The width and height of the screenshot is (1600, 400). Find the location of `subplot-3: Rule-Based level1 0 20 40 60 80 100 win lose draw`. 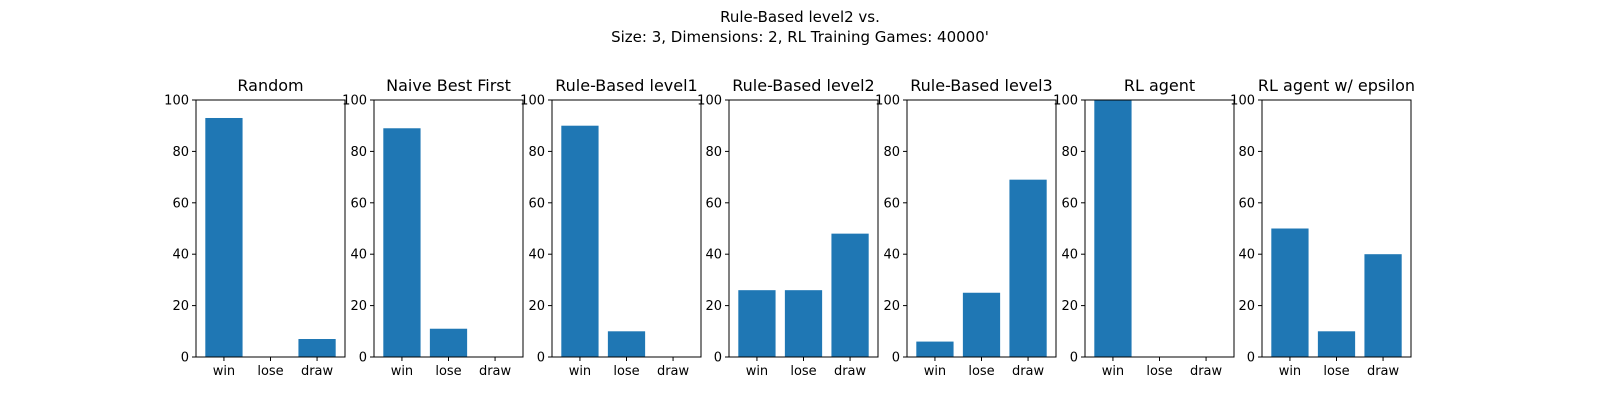

subplot-3: Rule-Based level1 0 20 40 60 80 100 win lose draw is located at coordinates (611, 227).